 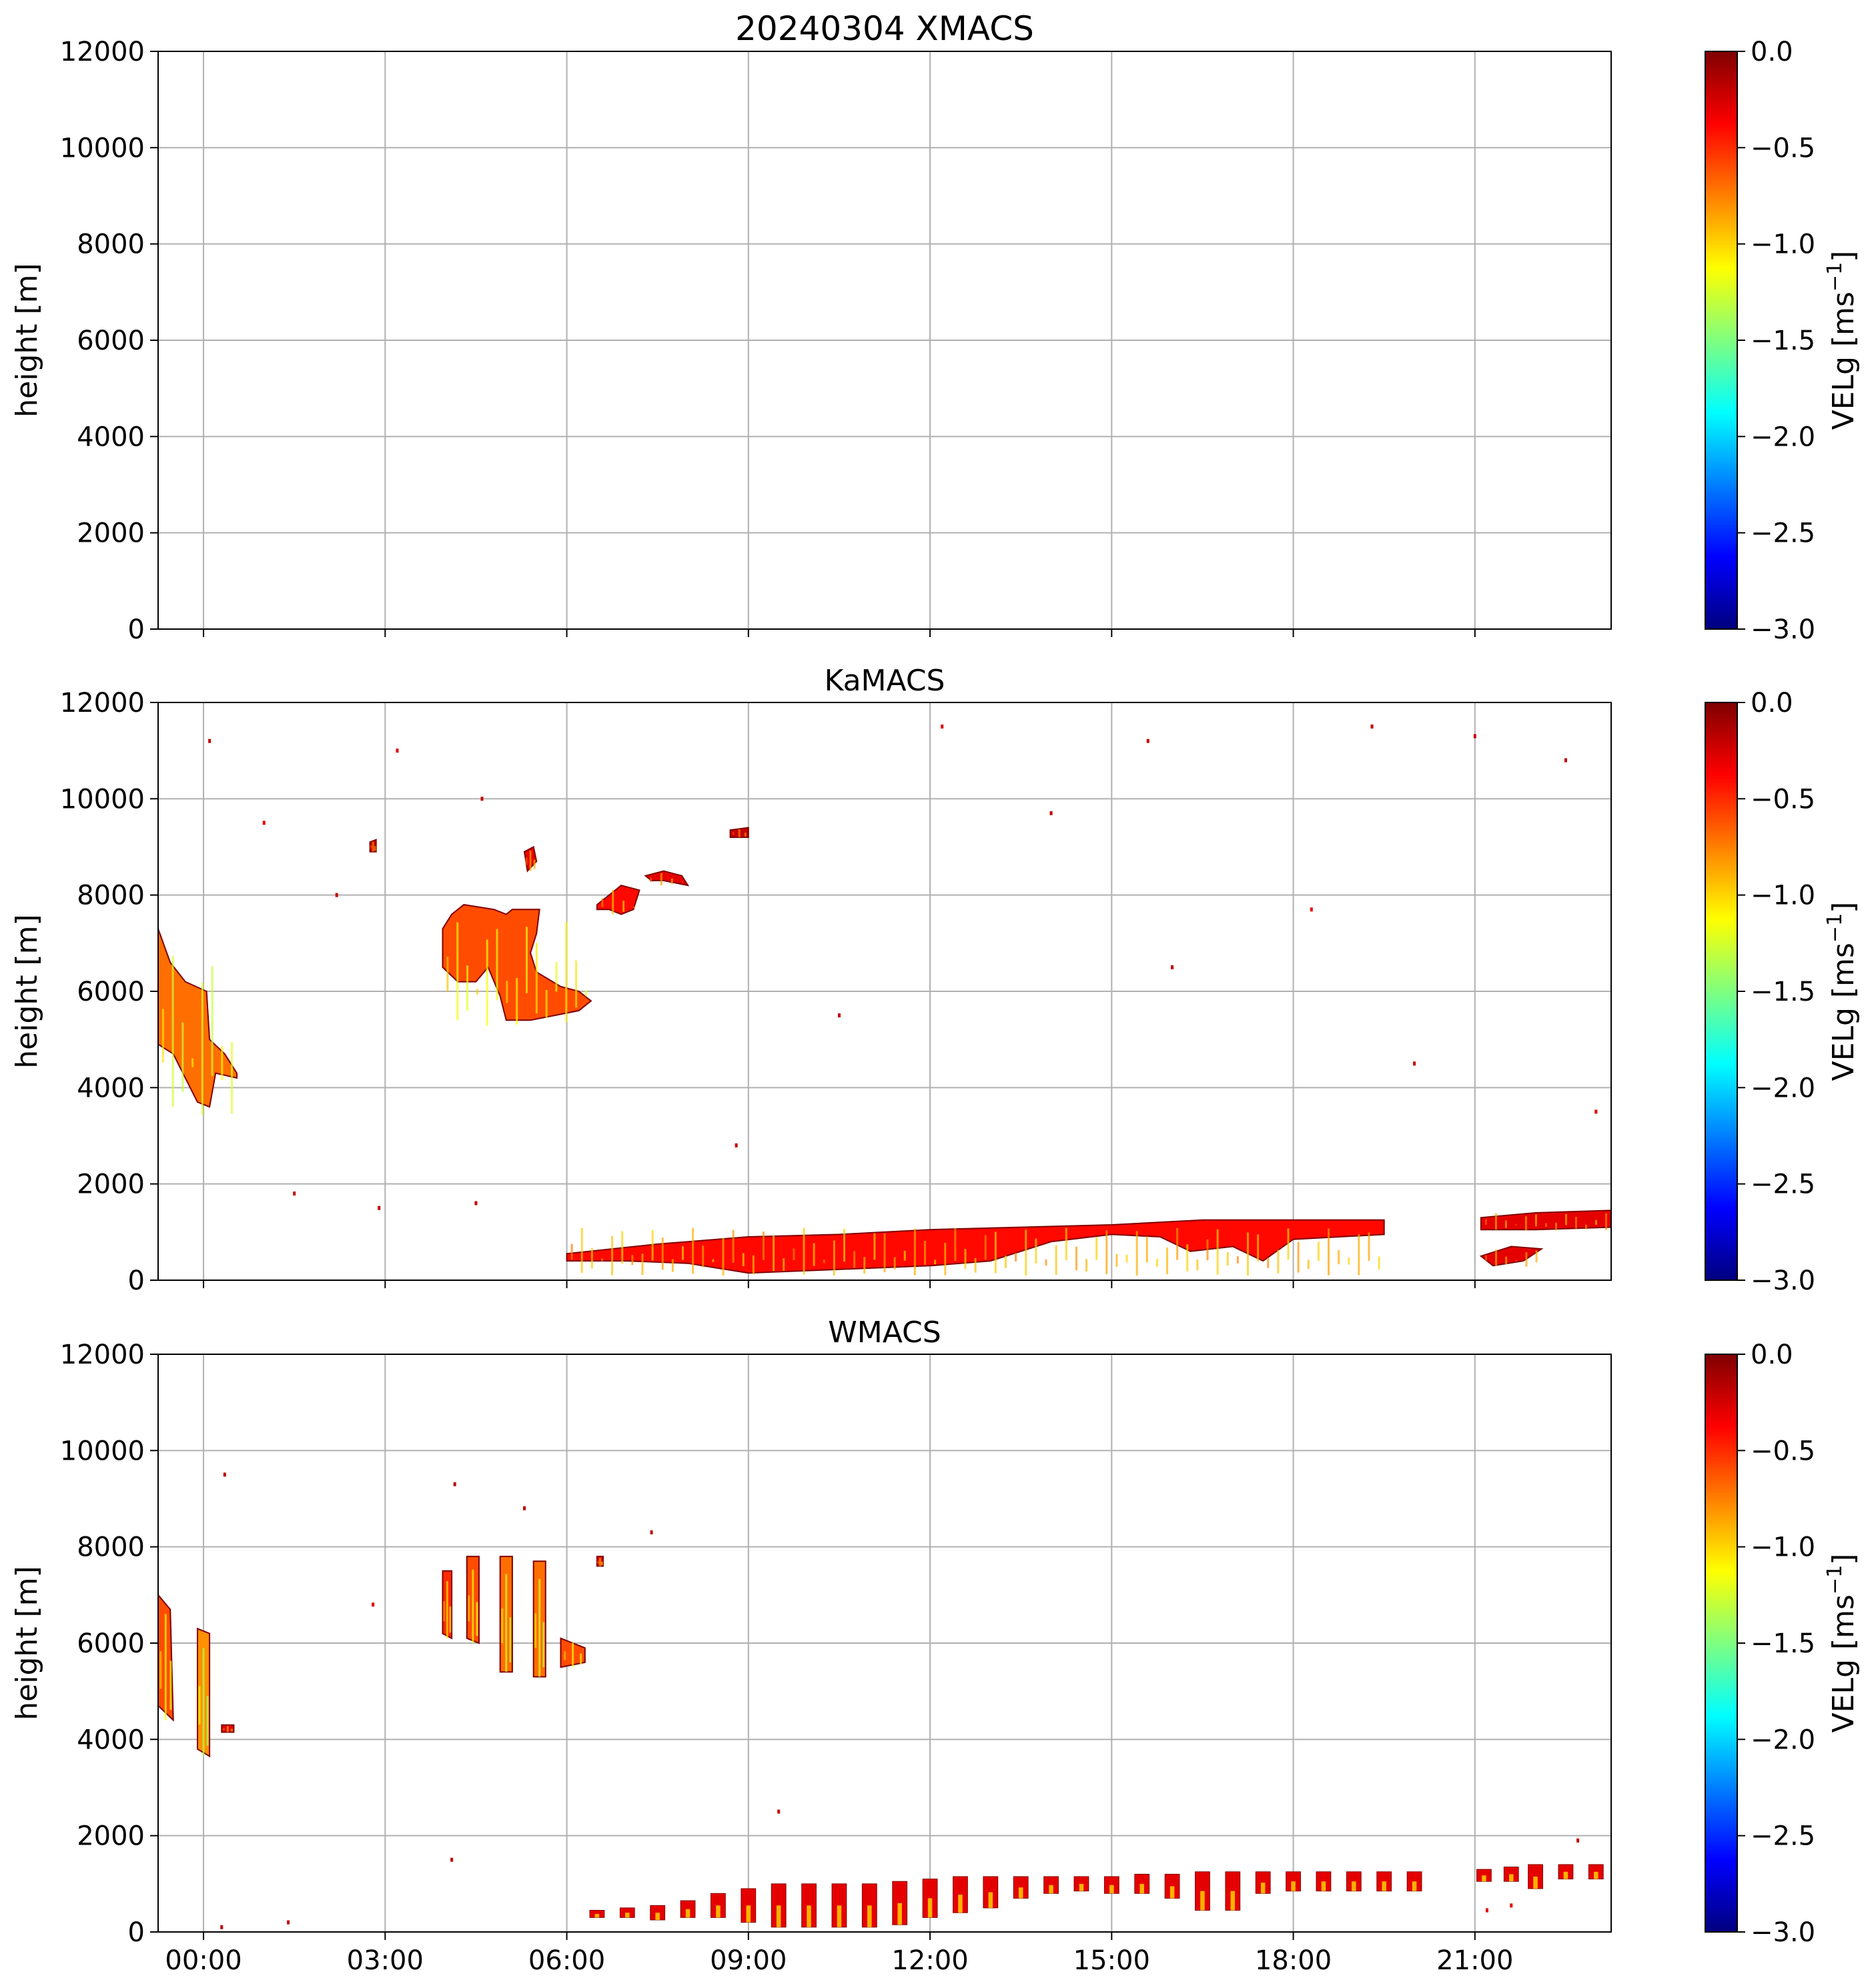 What do you see at coordinates (109, 1644) in the screenshot?
I see `y-axis-wmacs: 0 2000 4000 6000 8000 10000 12000` at bounding box center [109, 1644].